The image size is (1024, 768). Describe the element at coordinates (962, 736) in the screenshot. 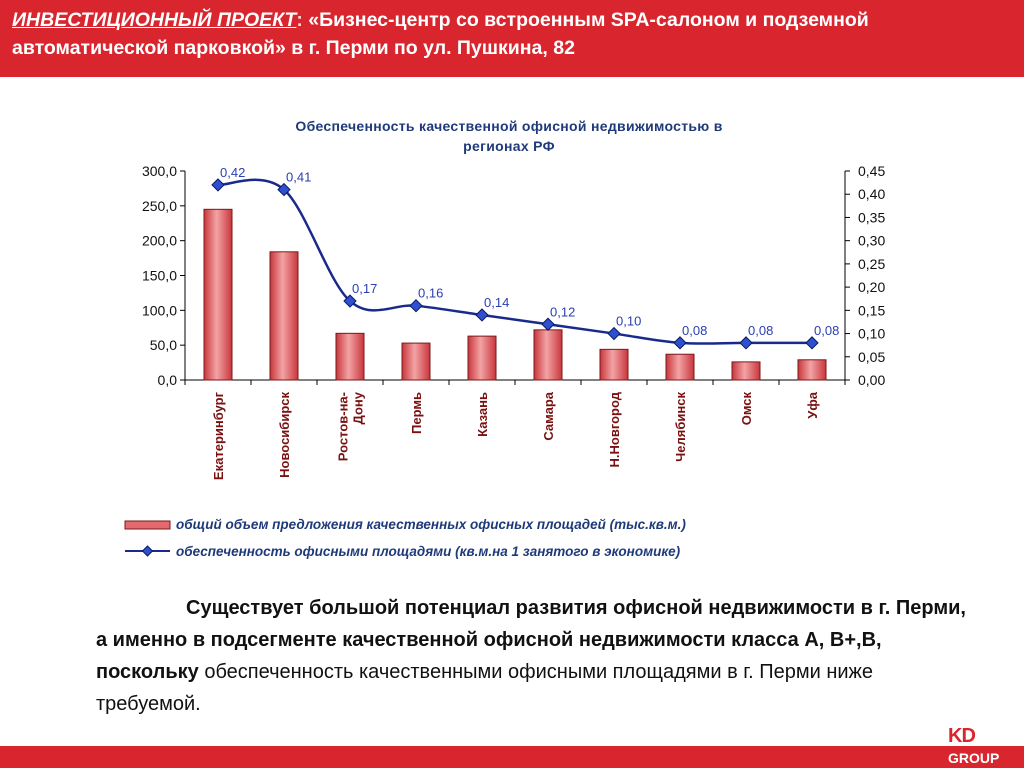

I see `logo-kd: KD` at that location.